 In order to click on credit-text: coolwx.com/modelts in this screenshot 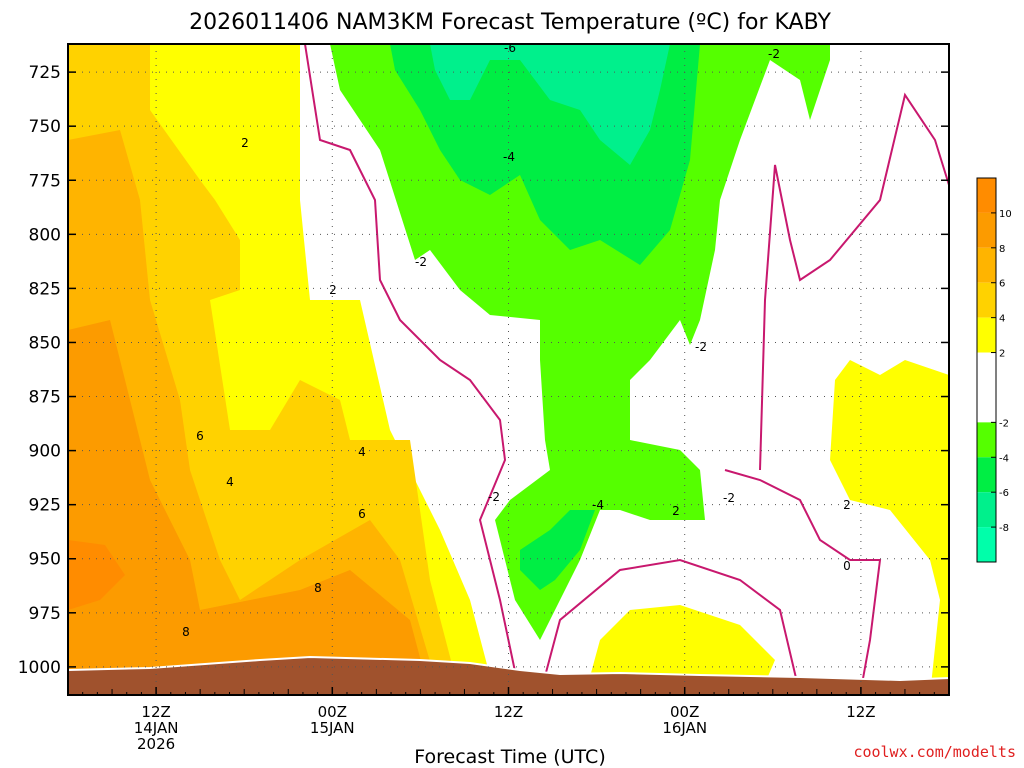, I will do `click(934, 752)`.